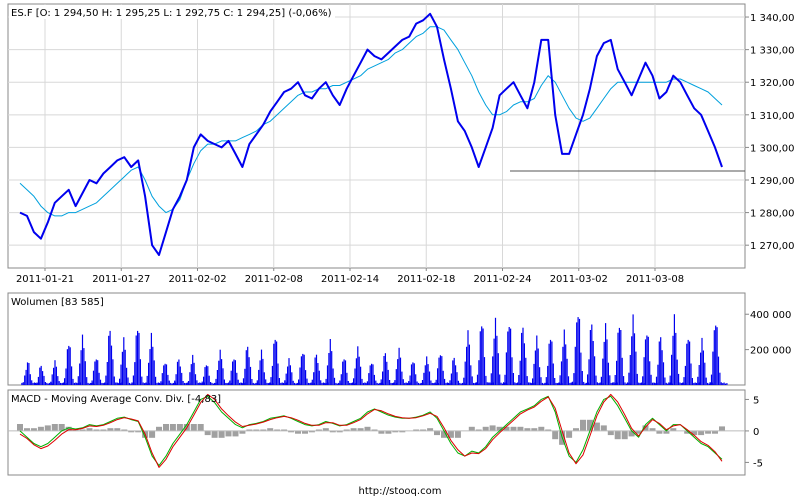 This screenshot has height=500, width=800. I want to click on macd-signal-line, so click(371, 431).